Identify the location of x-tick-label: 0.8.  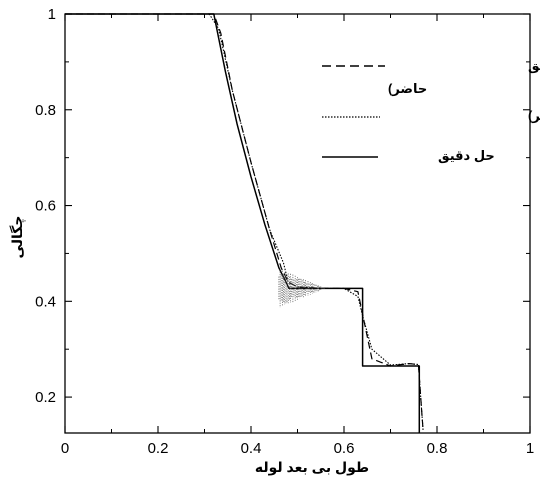
(437, 448).